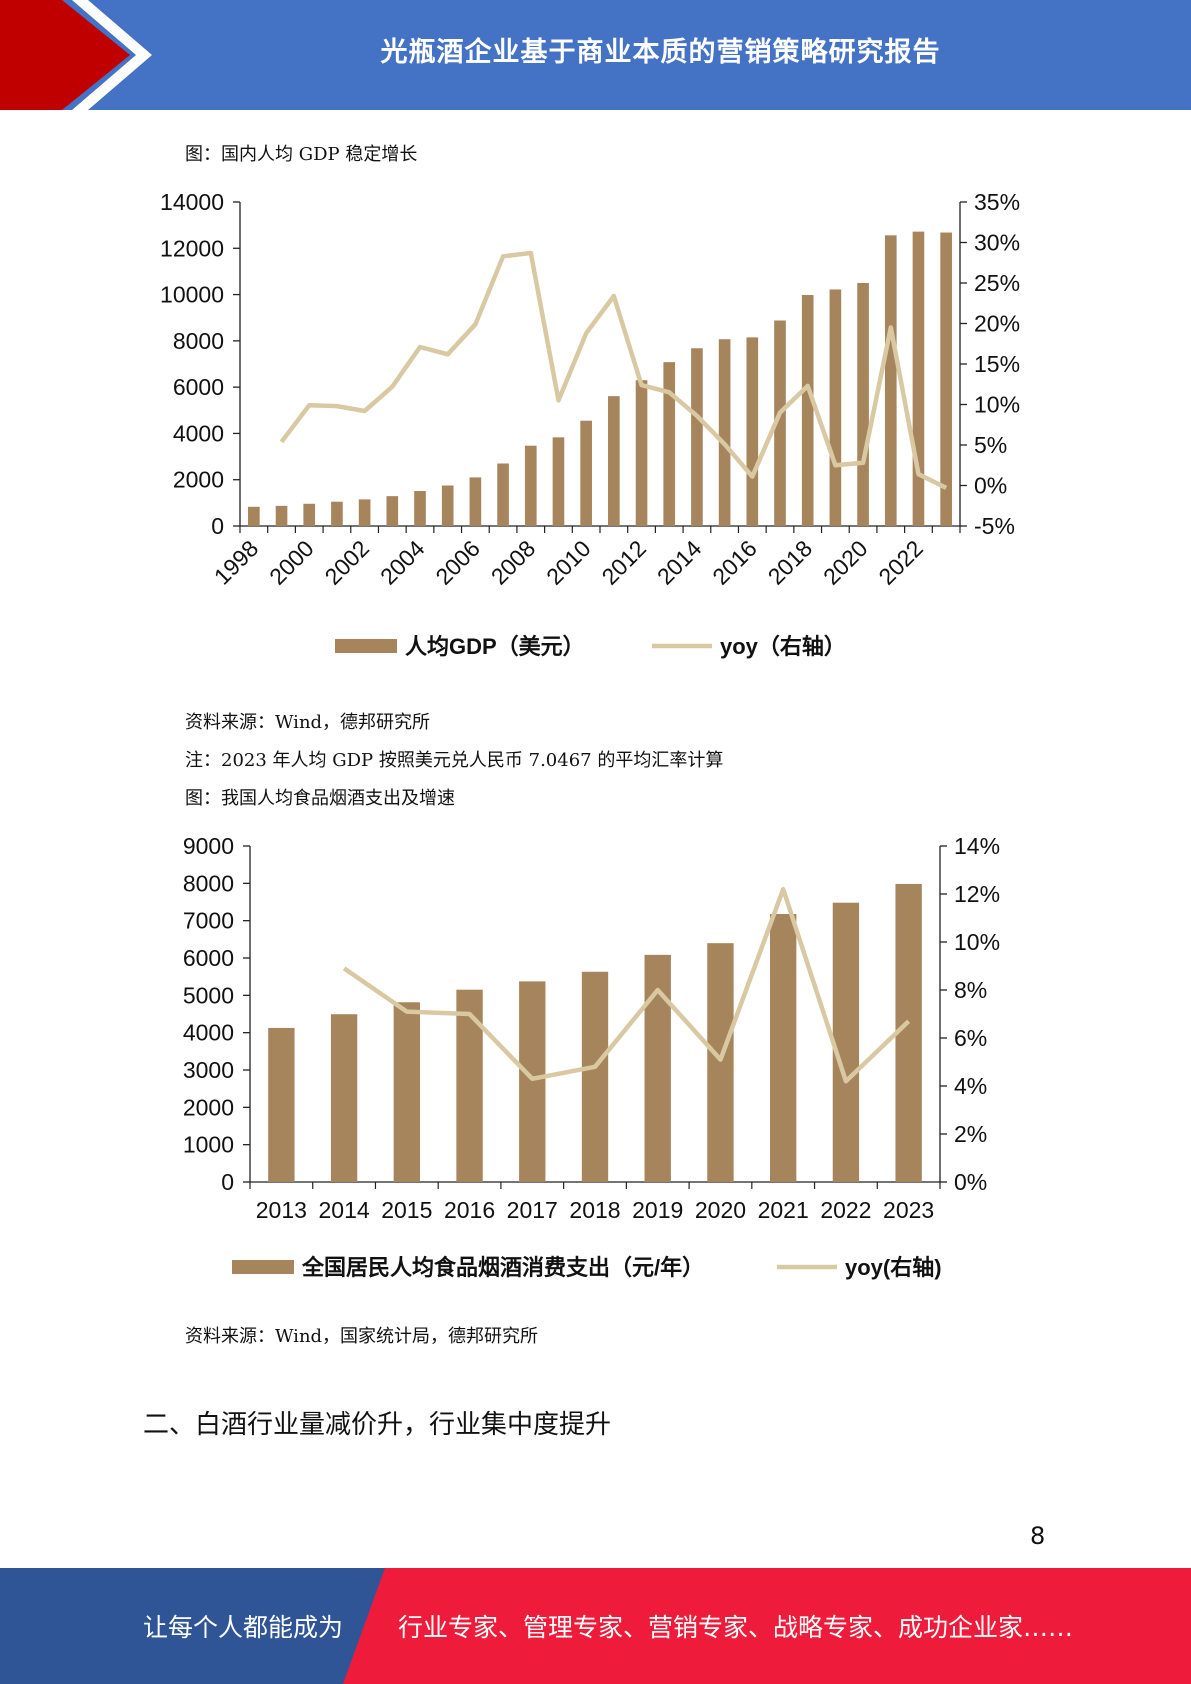  I want to click on x-tick-label: 2015, so click(406, 1210).